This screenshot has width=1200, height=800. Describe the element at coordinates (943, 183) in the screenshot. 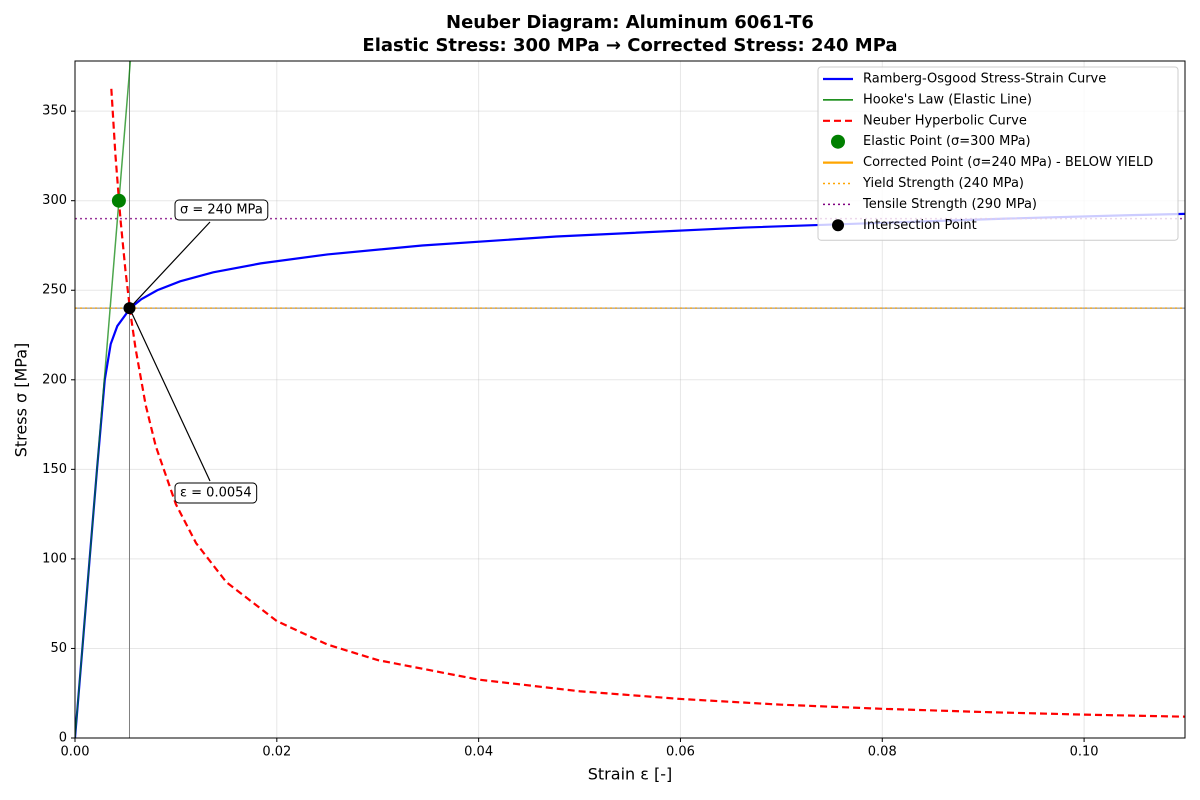

I see `legend-label: Yield Strength (240 MPa)` at that location.